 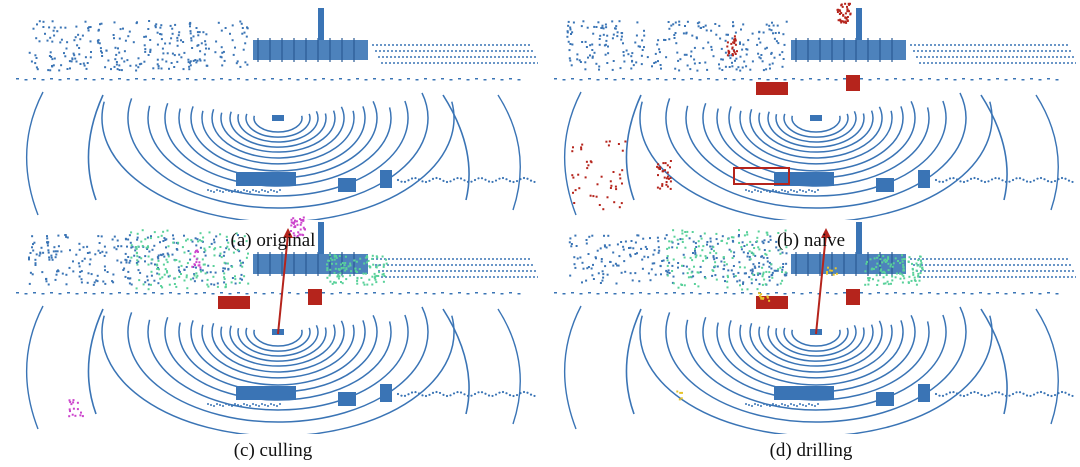 I want to click on caption-culling: (c) culling, so click(x=273, y=450).